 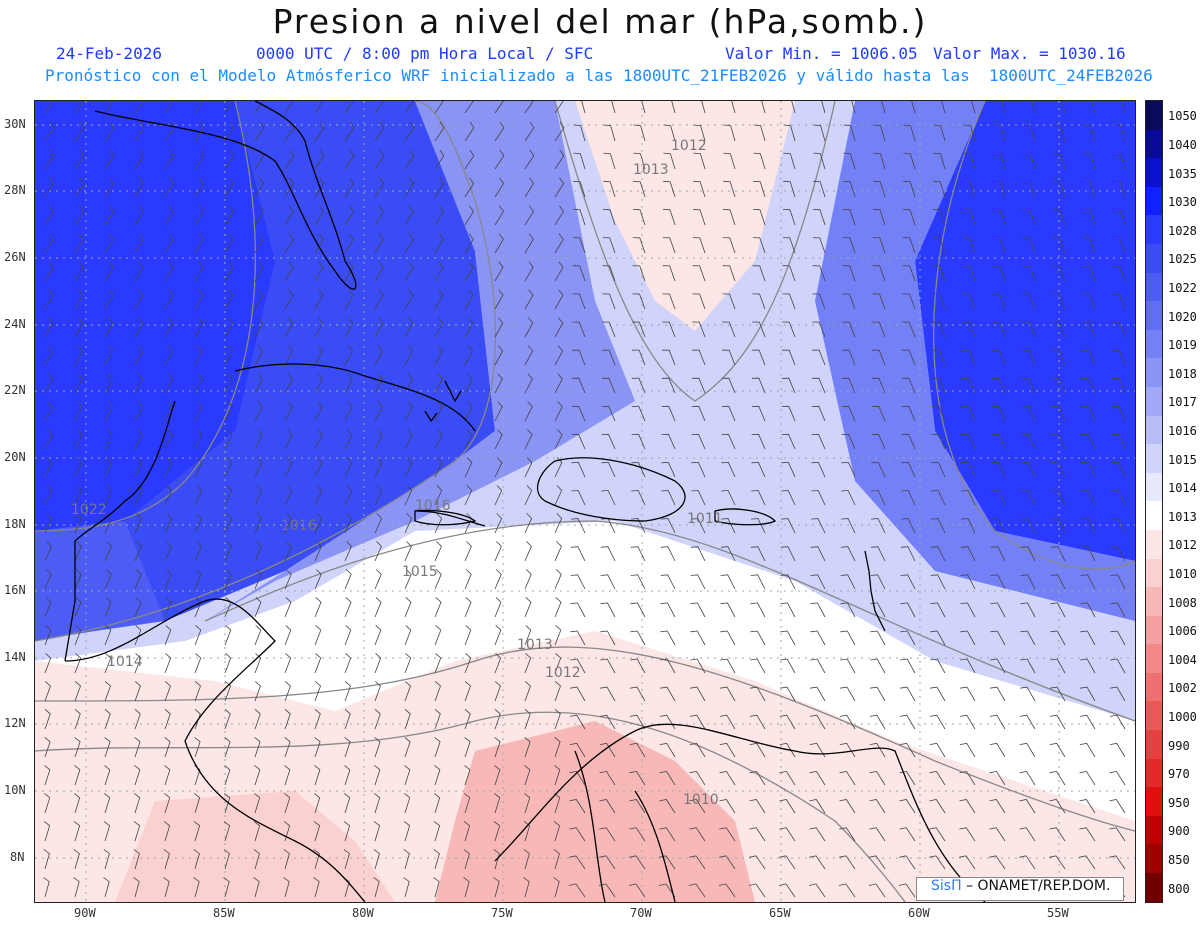 I want to click on colorbar-label: 1020, so click(x=1182, y=316).